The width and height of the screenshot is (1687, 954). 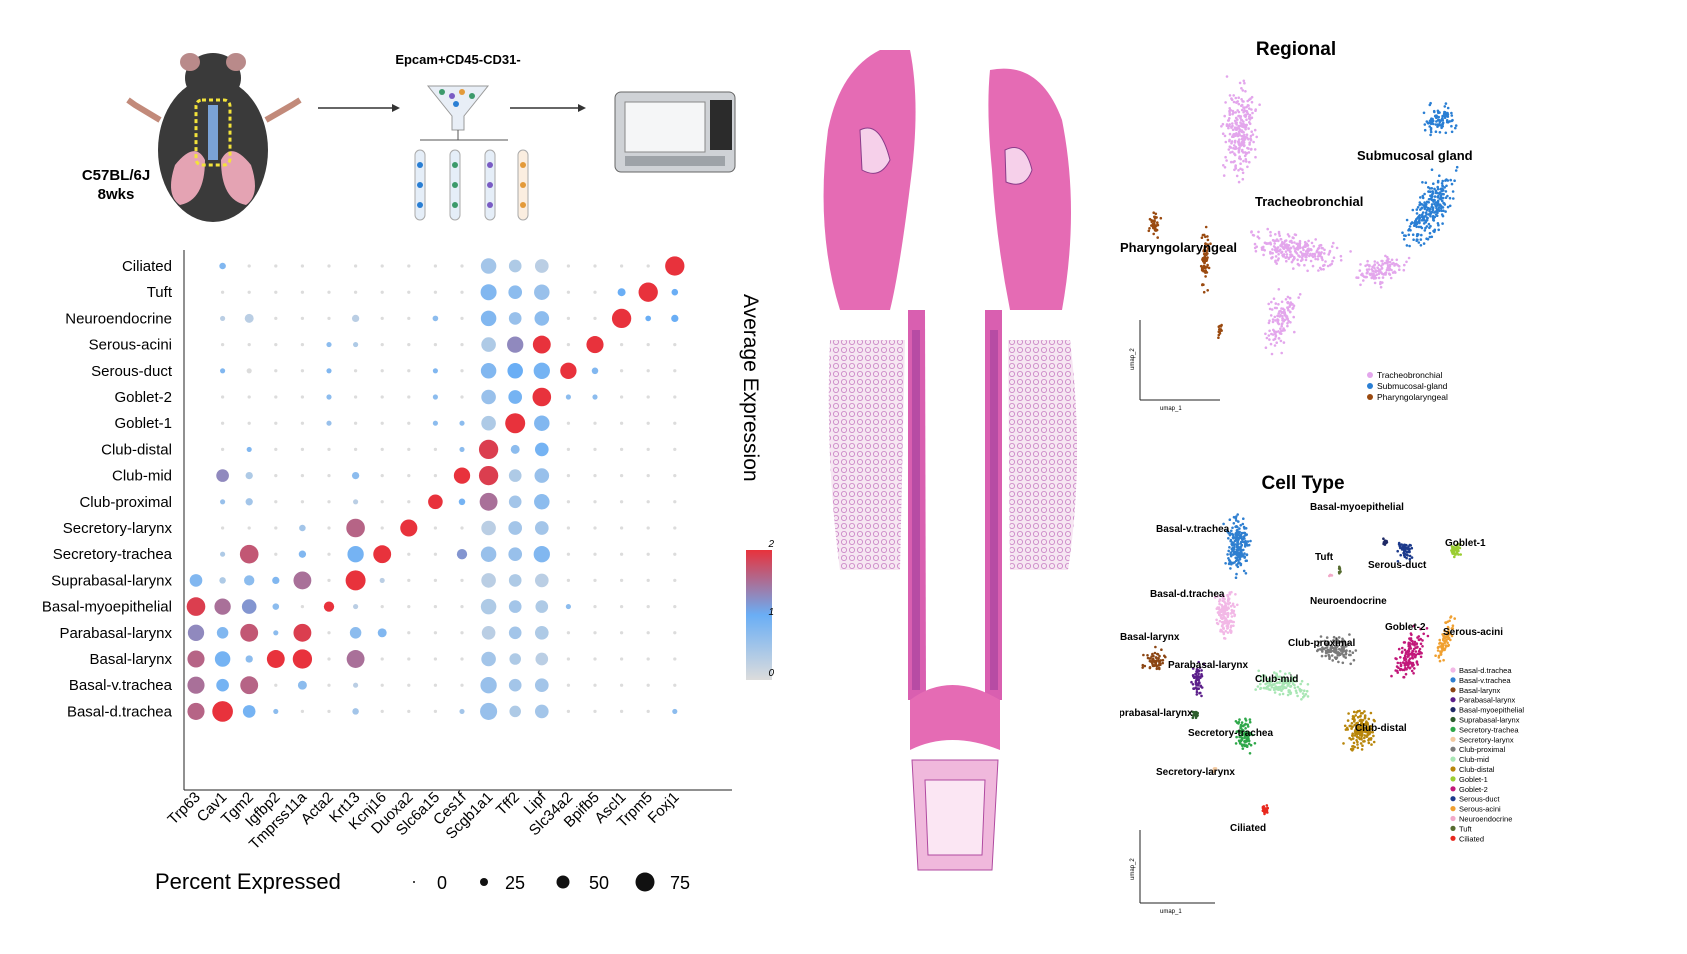 I want to click on row-label-basal-myoepithelial: Basal-myoepithelial, so click(x=107, y=607).